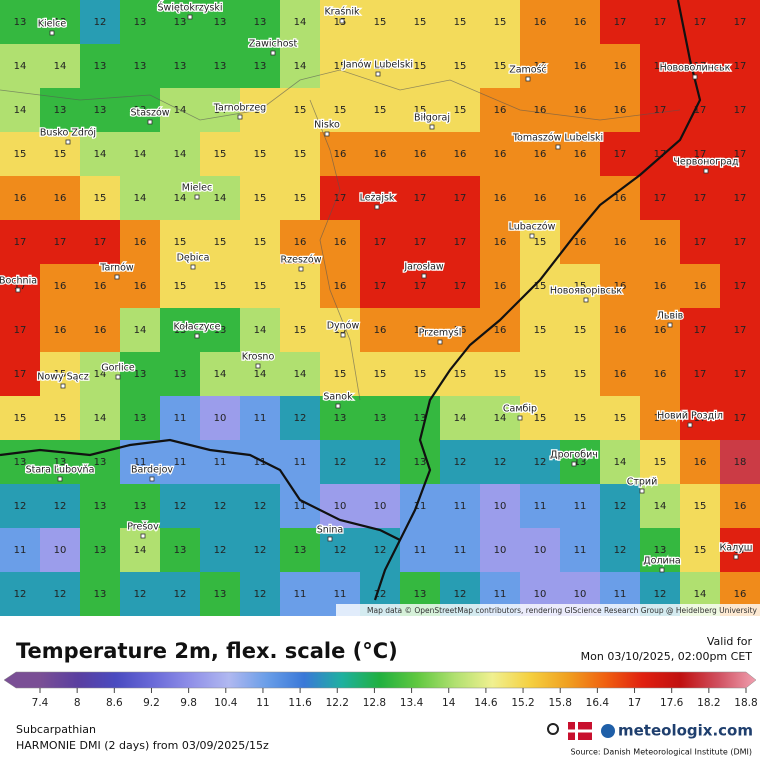 The height and width of the screenshot is (760, 760). What do you see at coordinates (56, 729) in the screenshot?
I see `region: Subcarpathian` at bounding box center [56, 729].